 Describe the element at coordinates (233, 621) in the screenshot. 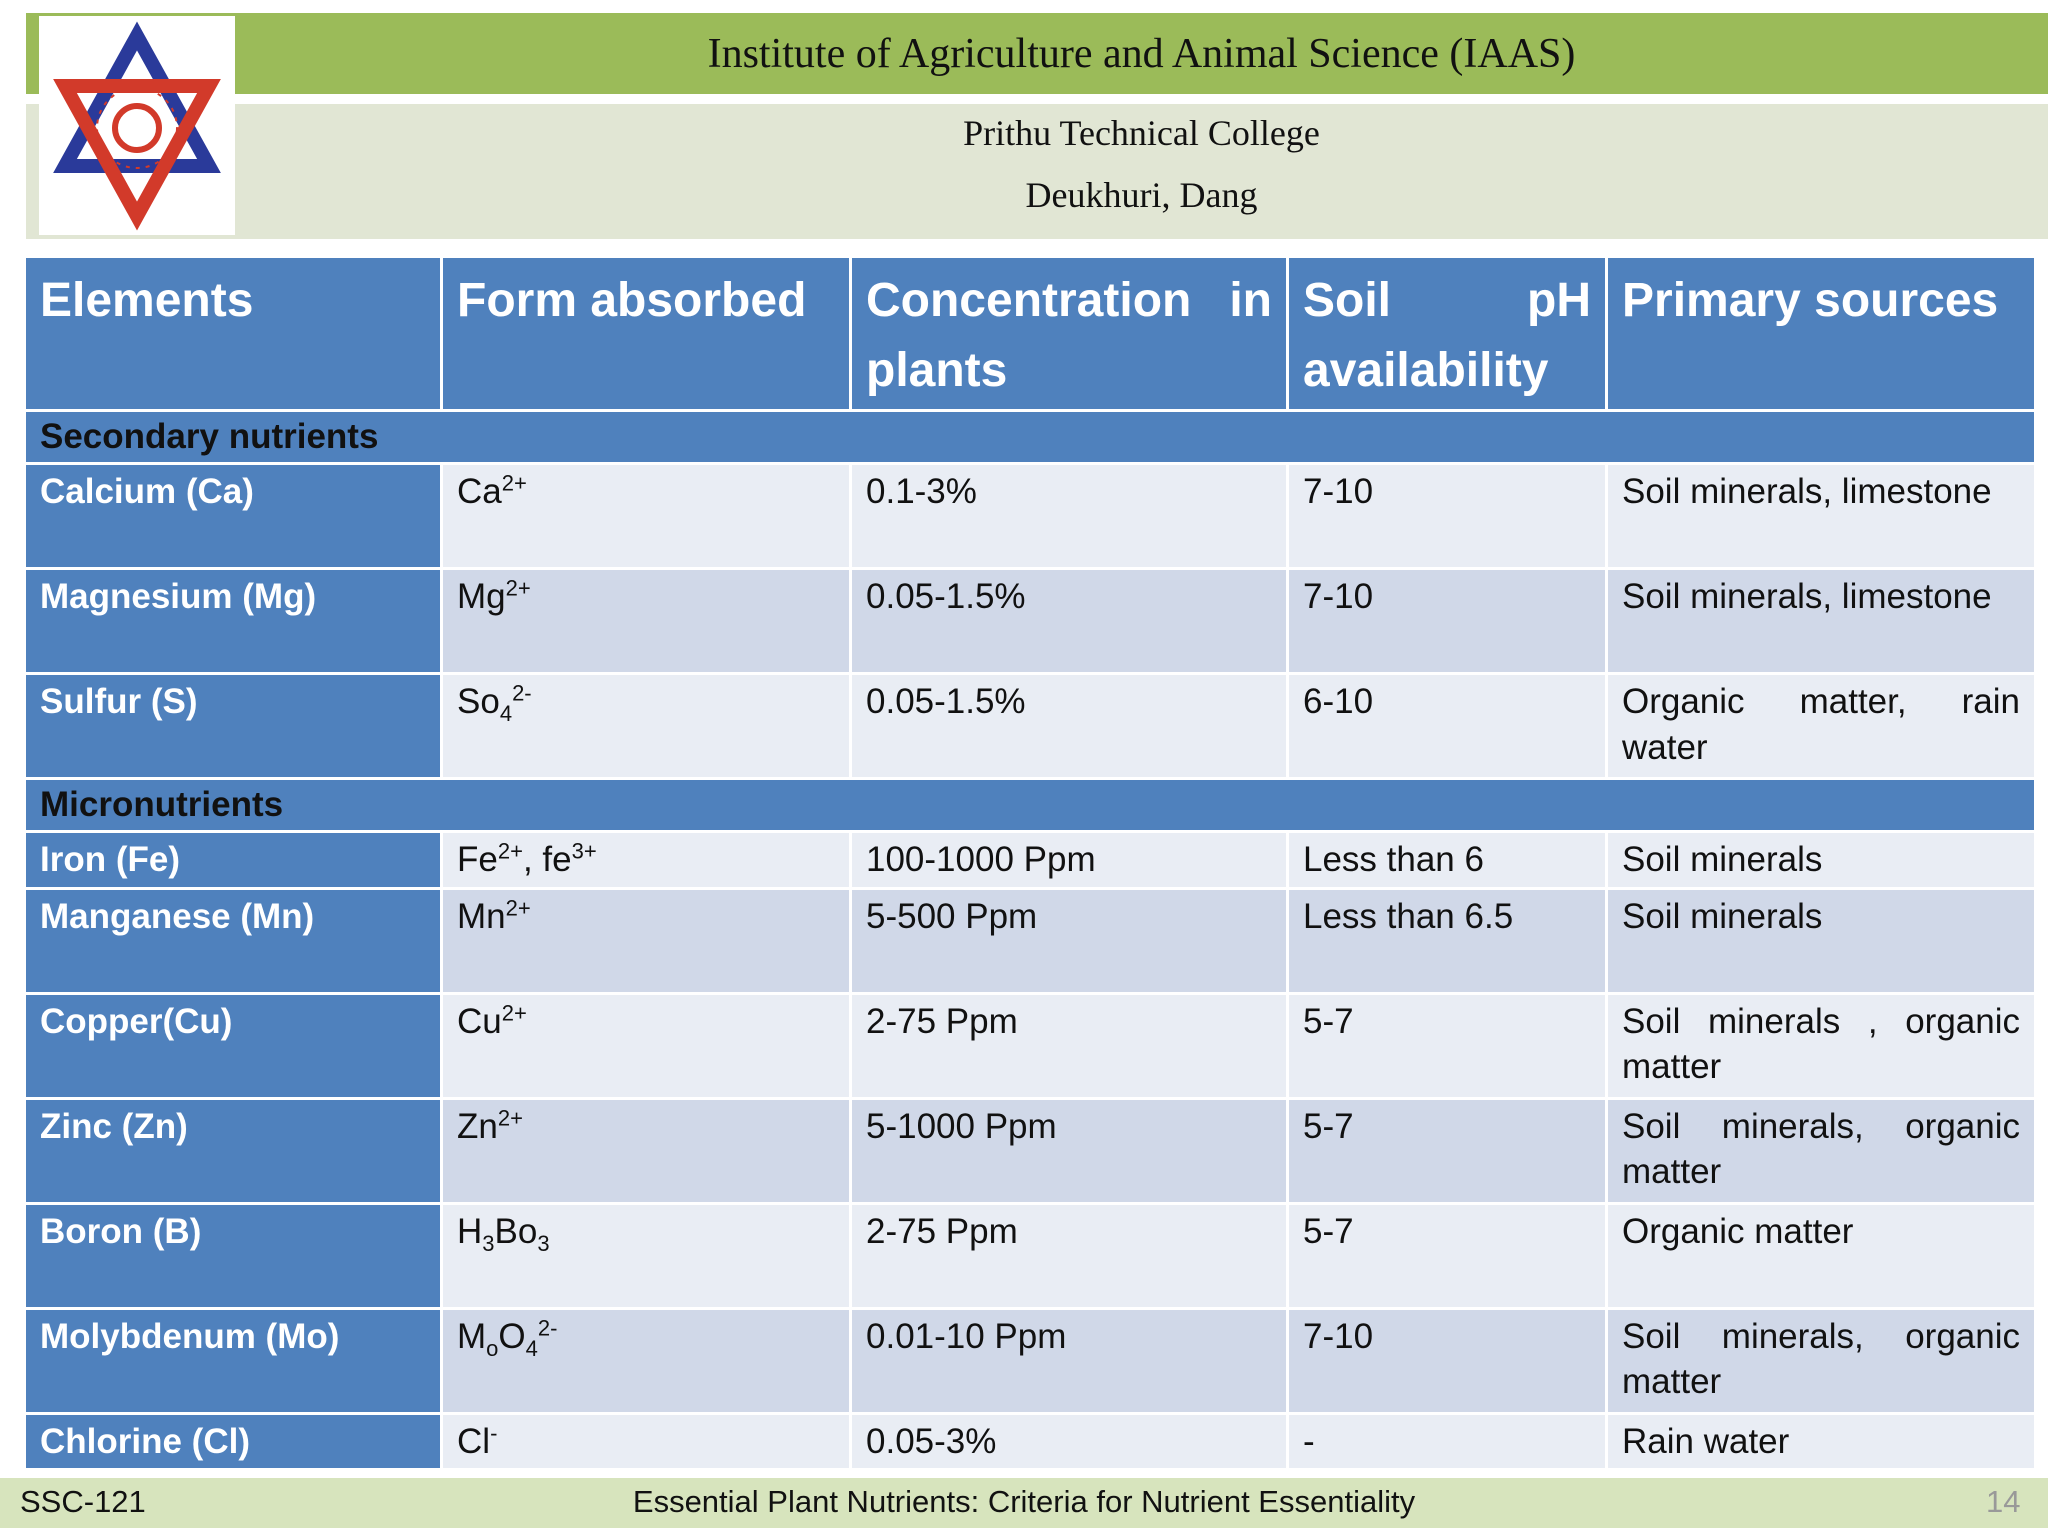

I see `cell-element: Magnesium (Mg)` at that location.